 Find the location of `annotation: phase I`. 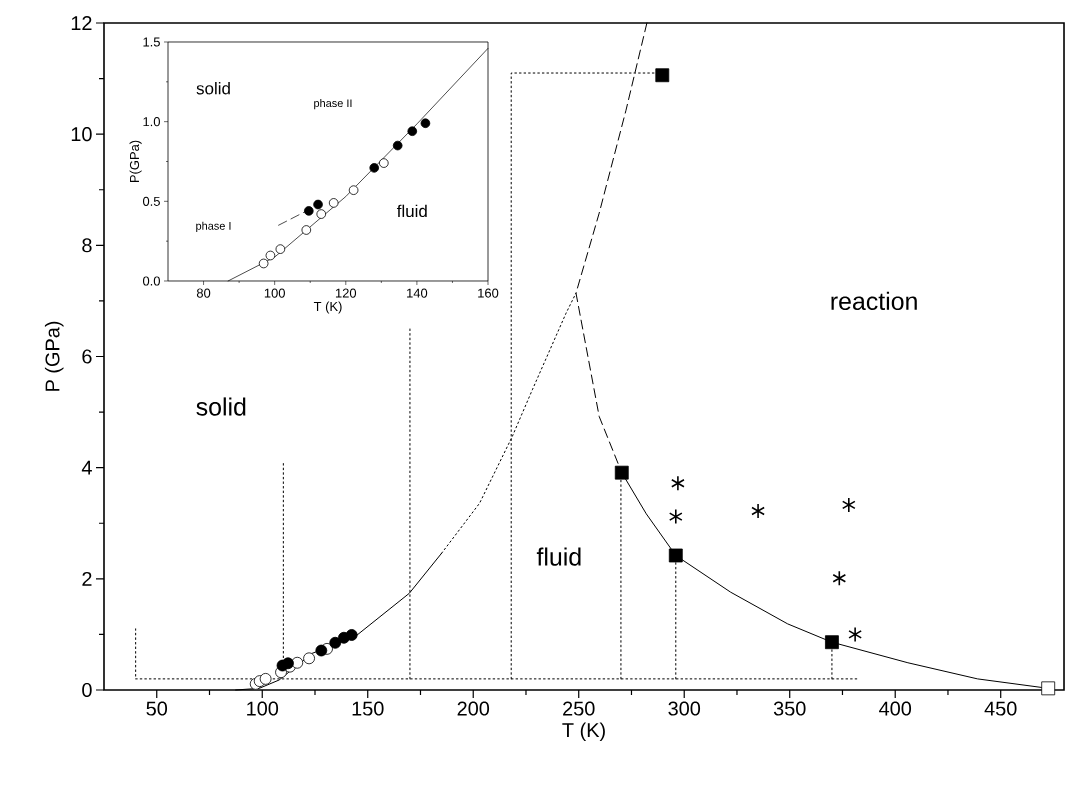

annotation: phase I is located at coordinates (213, 226).